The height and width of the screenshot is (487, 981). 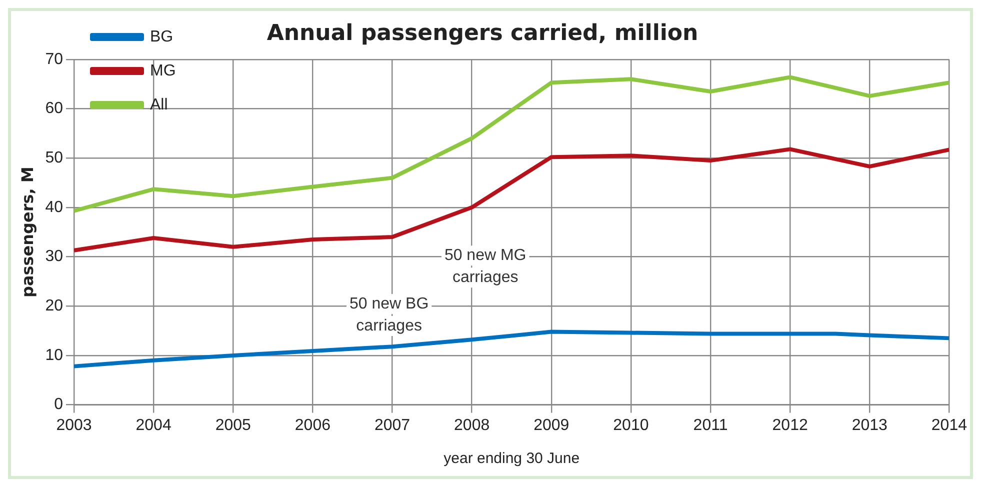 I want to click on y-tick-label: 40, so click(x=54, y=207).